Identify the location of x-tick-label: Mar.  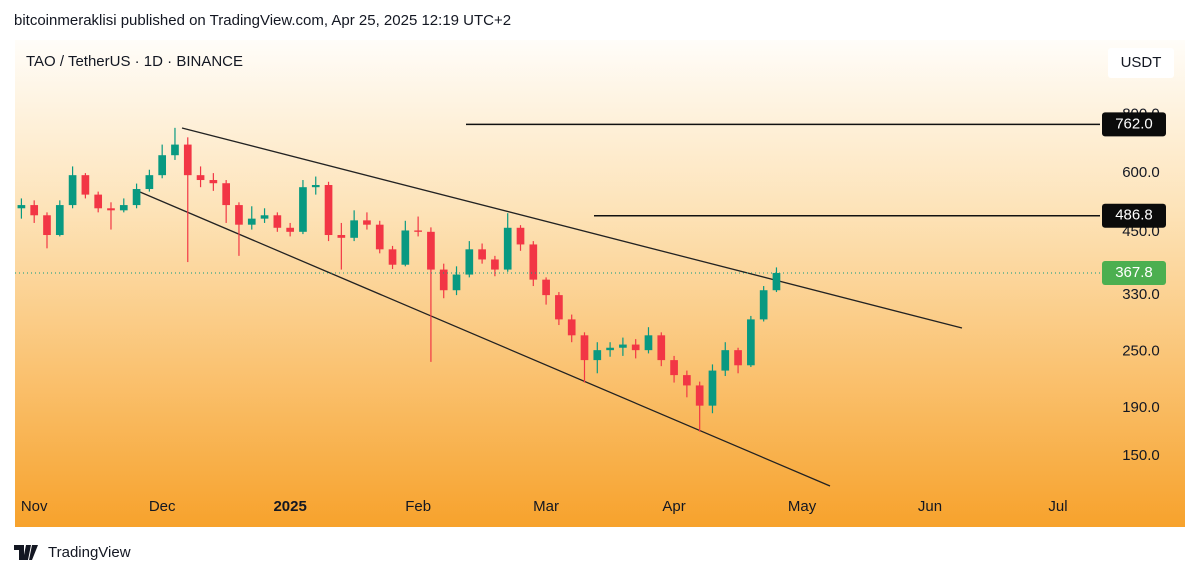
(546, 506).